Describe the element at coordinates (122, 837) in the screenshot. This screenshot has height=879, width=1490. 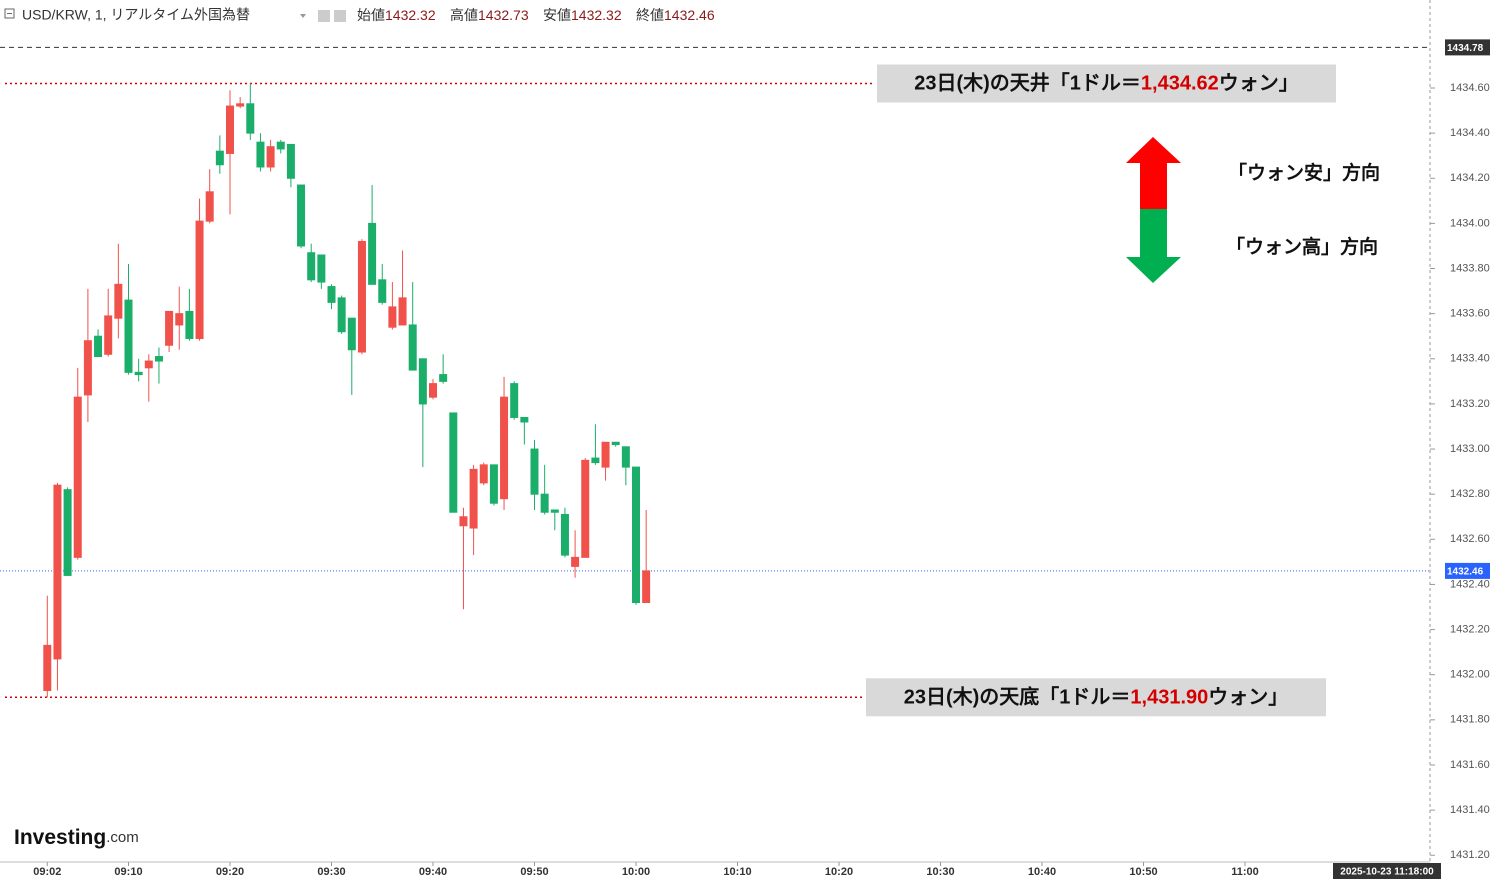
I see `logo-suffix: .com` at that location.